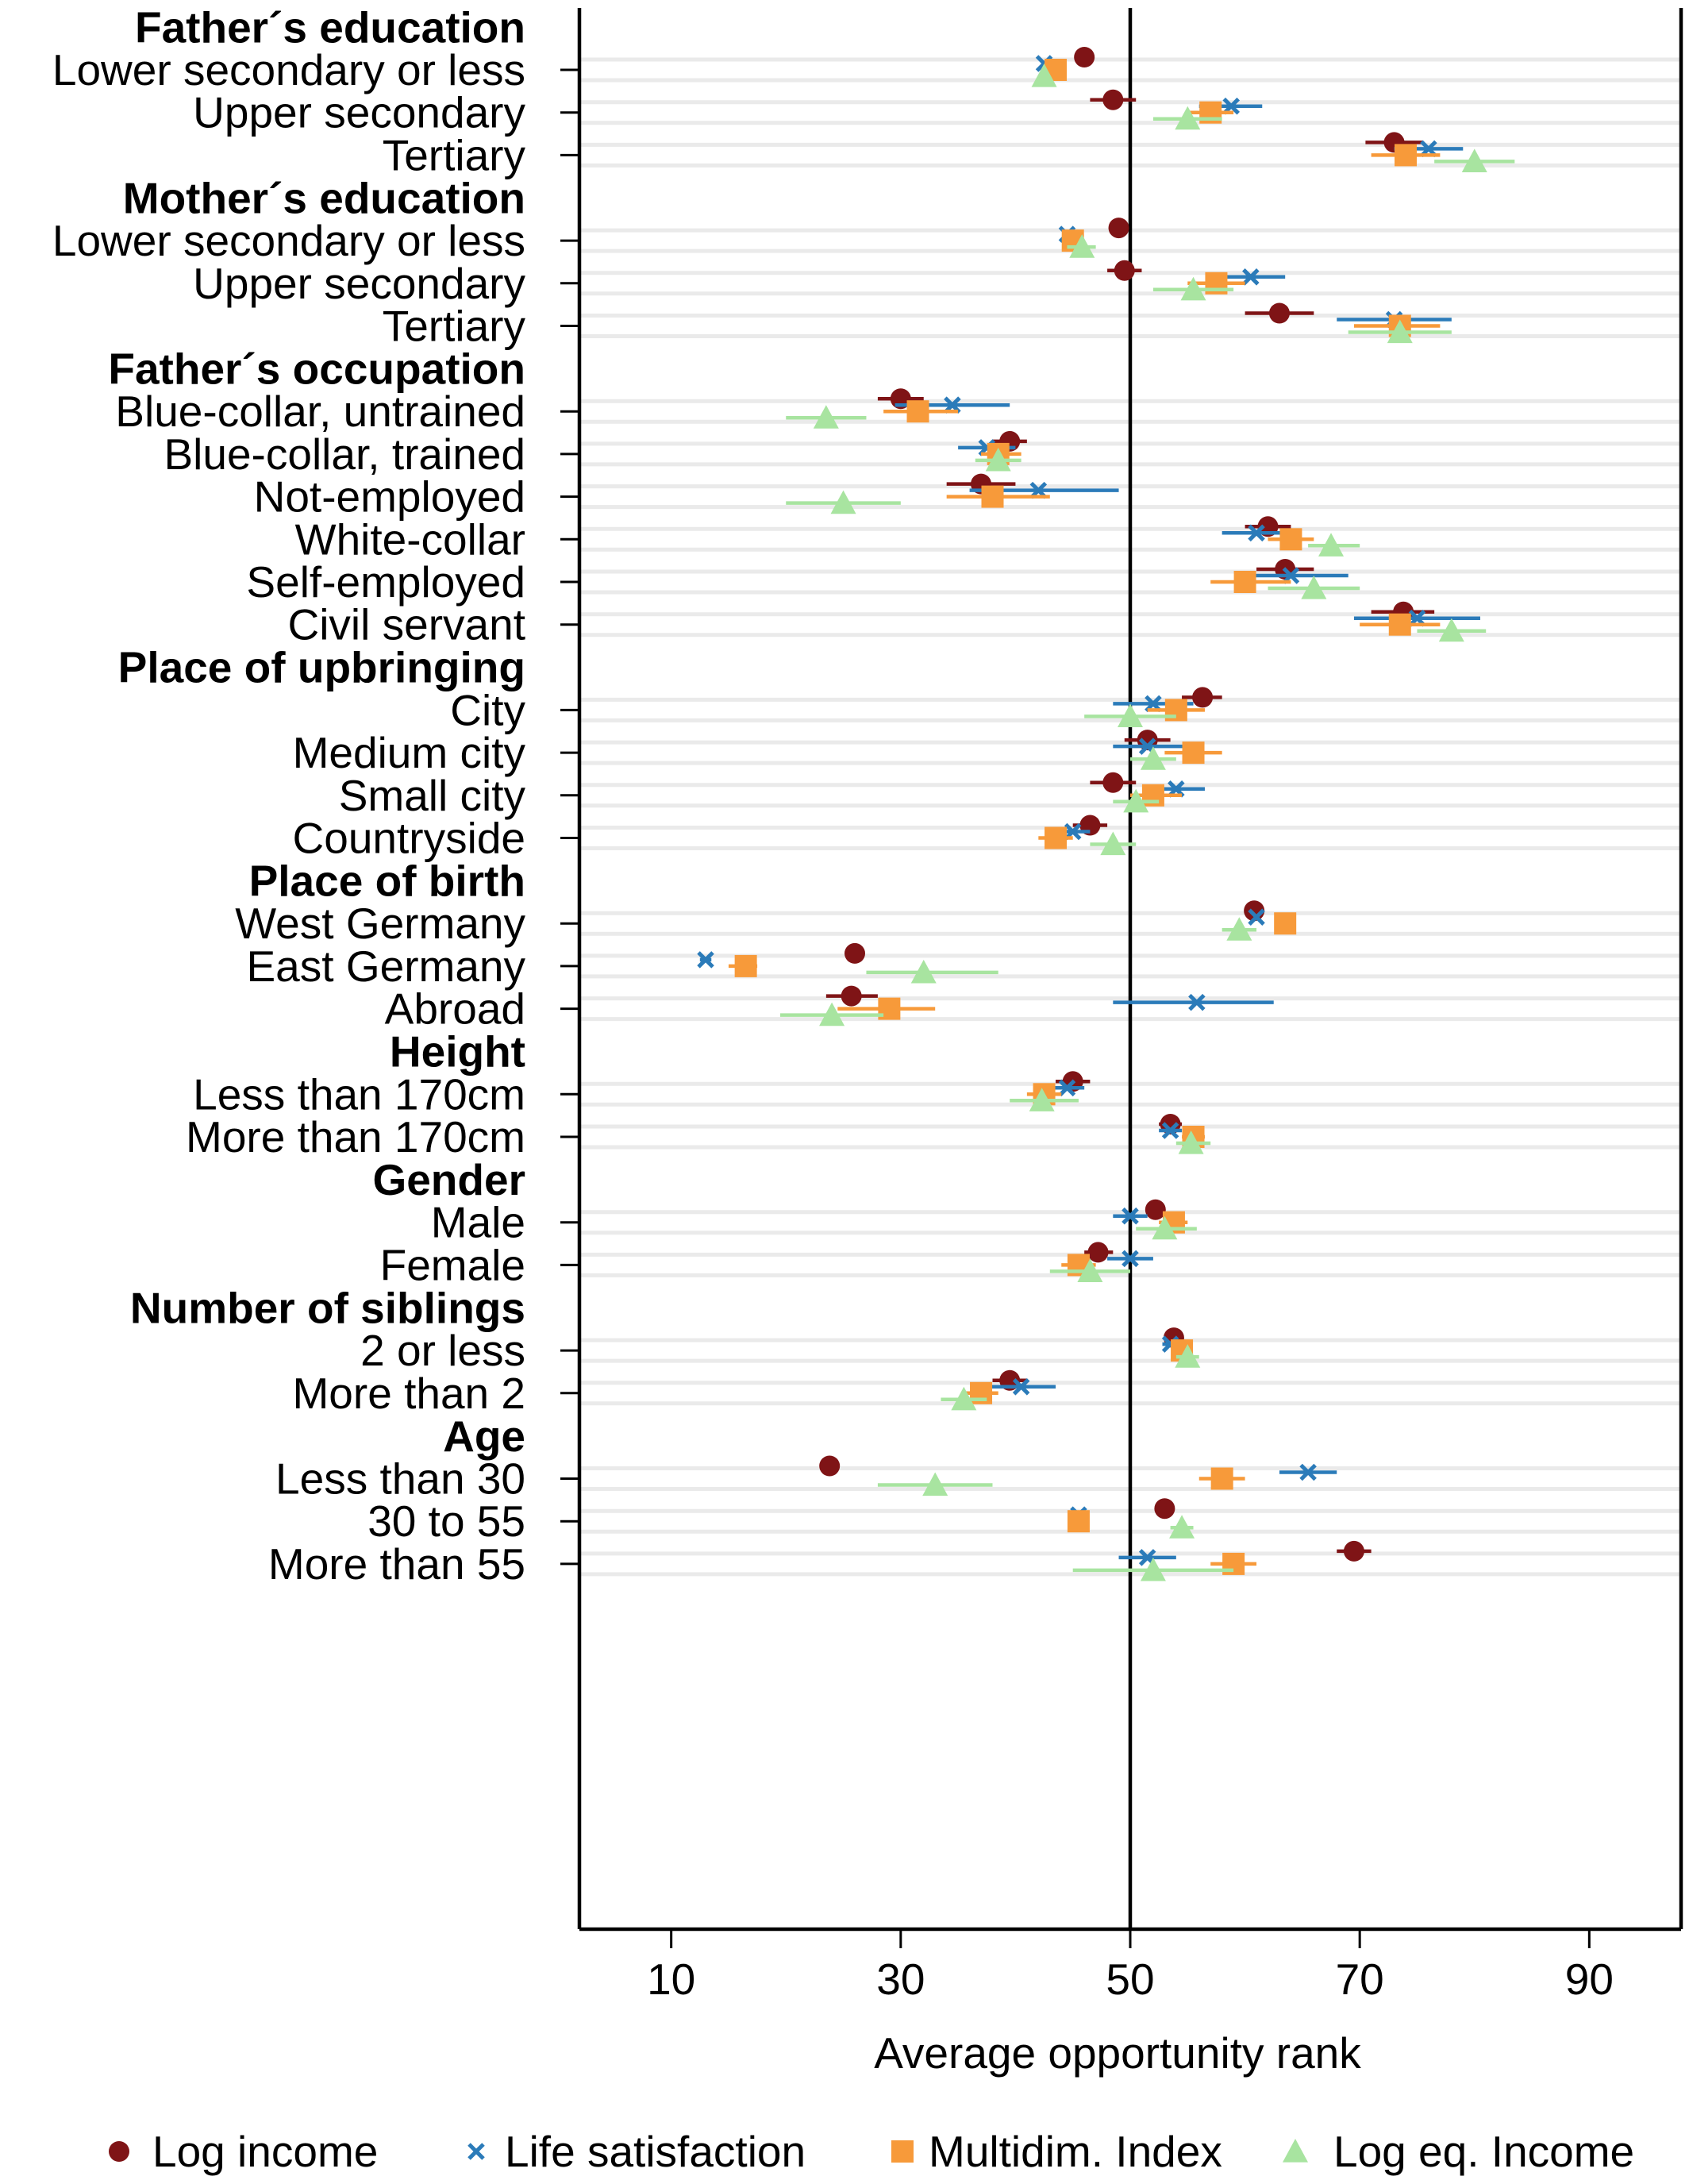 Image resolution: width=1689 pixels, height=2184 pixels. Describe the element at coordinates (385, 966) in the screenshot. I see `category-label: East Germany` at that location.